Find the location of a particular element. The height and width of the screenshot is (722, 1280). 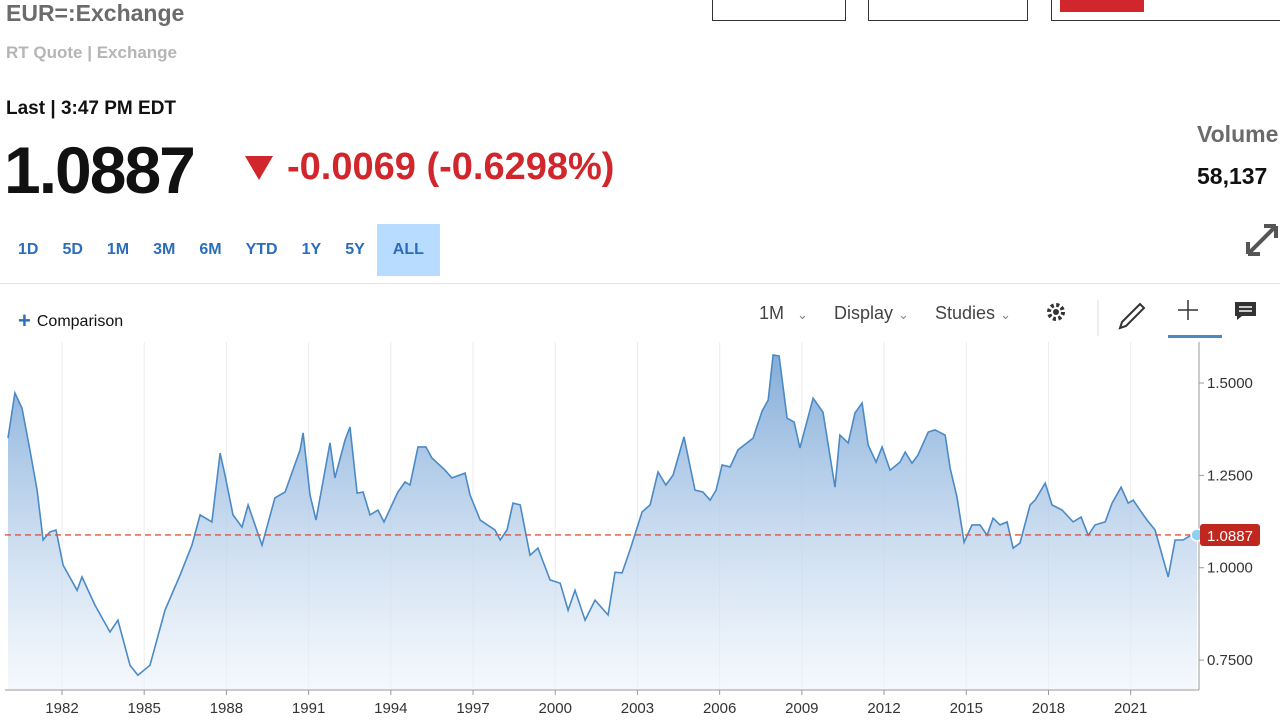

range-button: 1D is located at coordinates (28, 249).